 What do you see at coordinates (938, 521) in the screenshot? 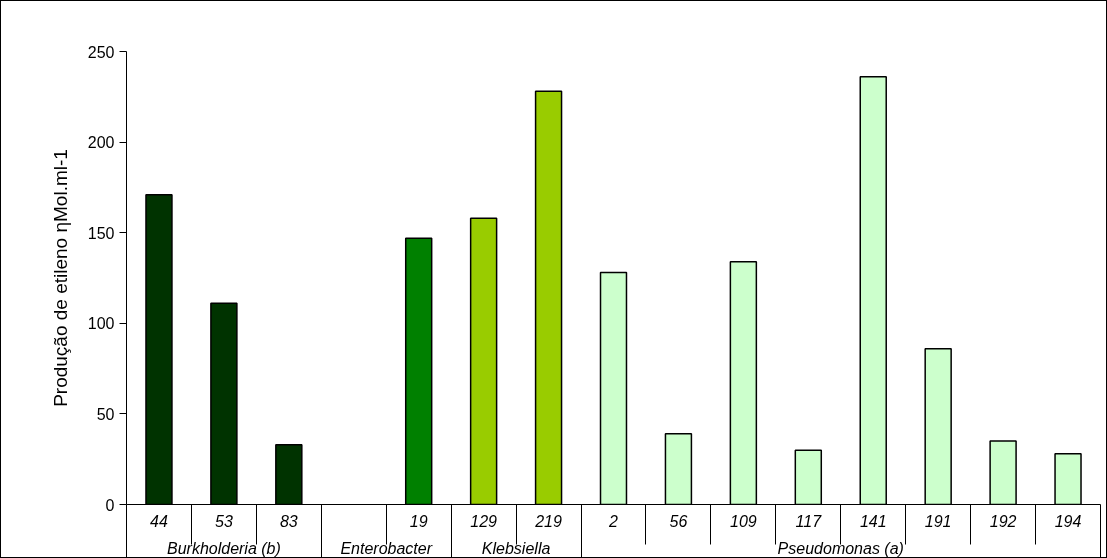
I see `x-tick-label: 191` at bounding box center [938, 521].